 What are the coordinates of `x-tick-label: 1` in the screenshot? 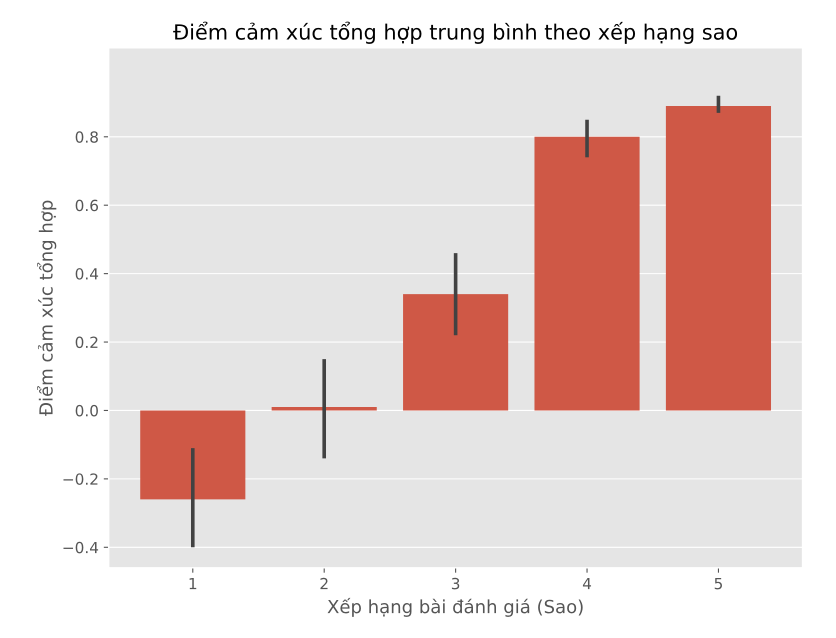 It's located at (193, 584).